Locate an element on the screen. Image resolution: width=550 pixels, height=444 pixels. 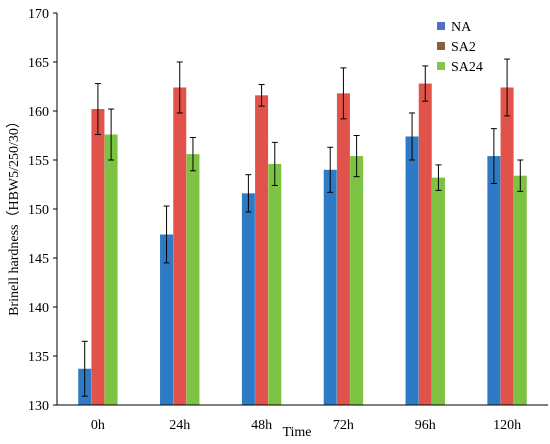
y-tick-label: 130 is located at coordinates (38, 406).